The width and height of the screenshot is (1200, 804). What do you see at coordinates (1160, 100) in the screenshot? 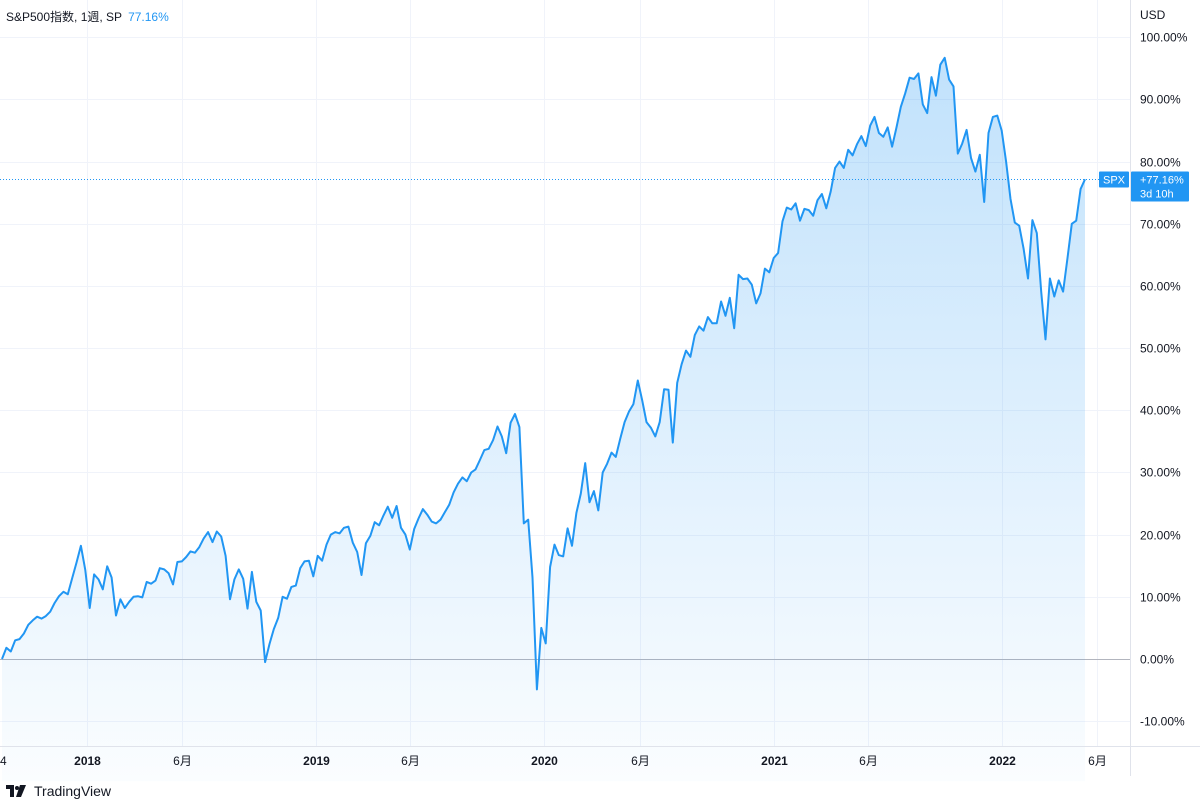
I see `y-tick-label: 90.00%` at bounding box center [1160, 100].